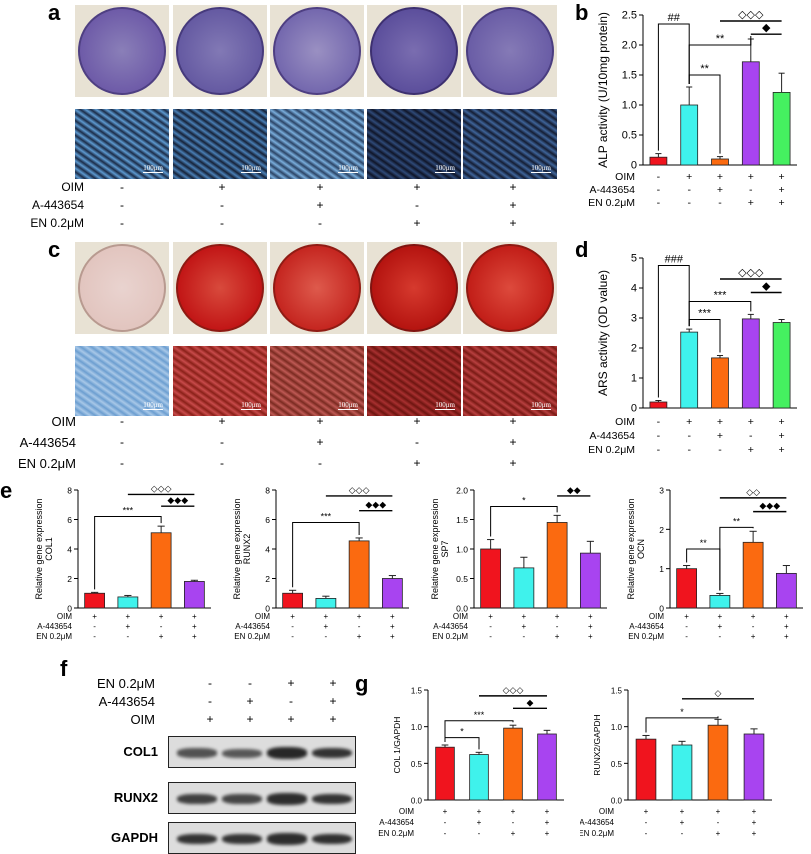 This screenshot has height=854, width=811. I want to click on y-tick-label: 0, so click(267, 609).